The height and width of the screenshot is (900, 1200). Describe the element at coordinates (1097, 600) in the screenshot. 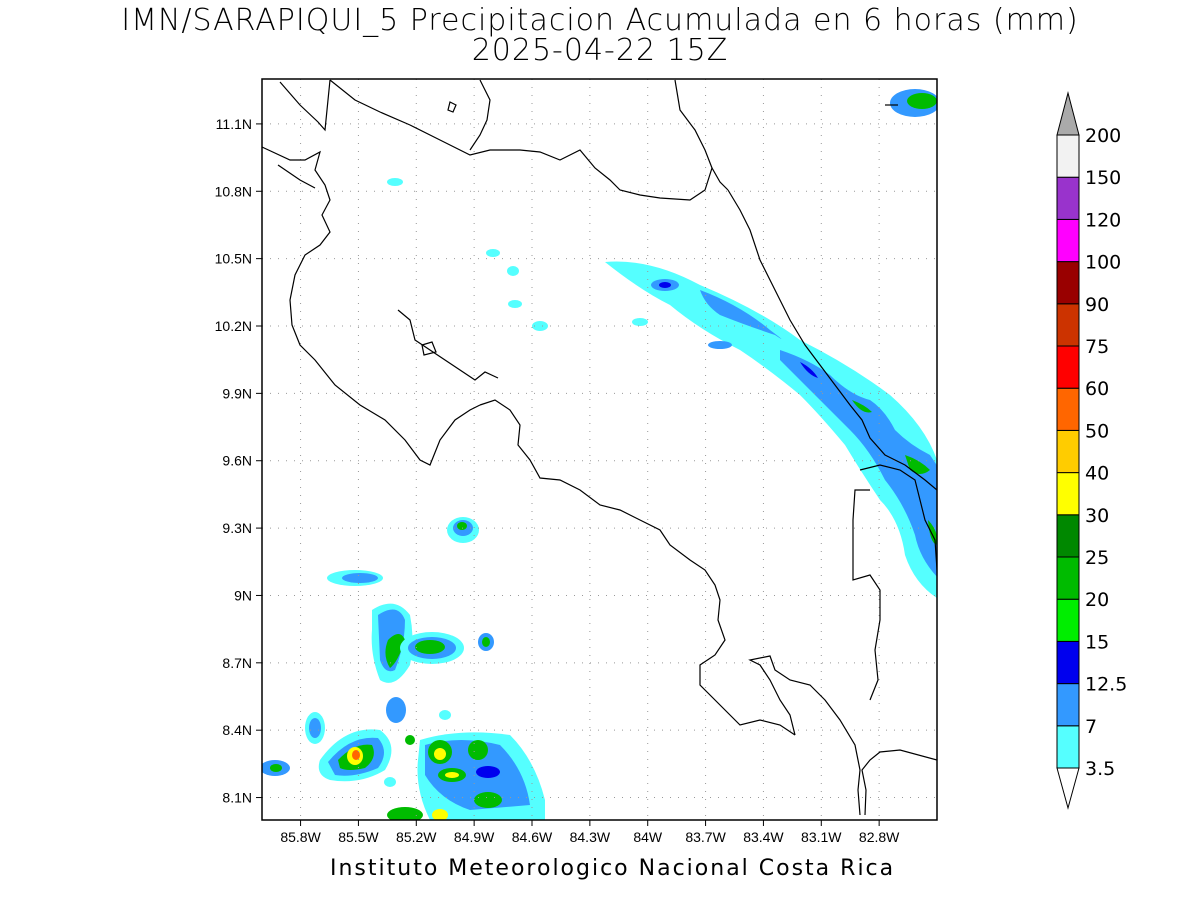

I see `colorbar-label: 20` at that location.